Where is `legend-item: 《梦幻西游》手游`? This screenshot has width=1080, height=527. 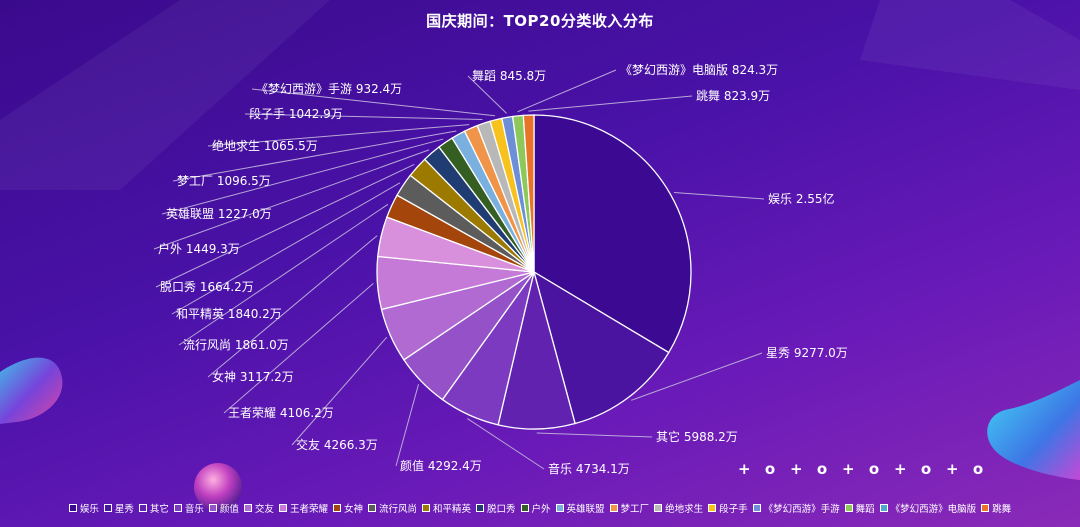
legend-item: 《梦幻西游》手游 is located at coordinates (796, 508).